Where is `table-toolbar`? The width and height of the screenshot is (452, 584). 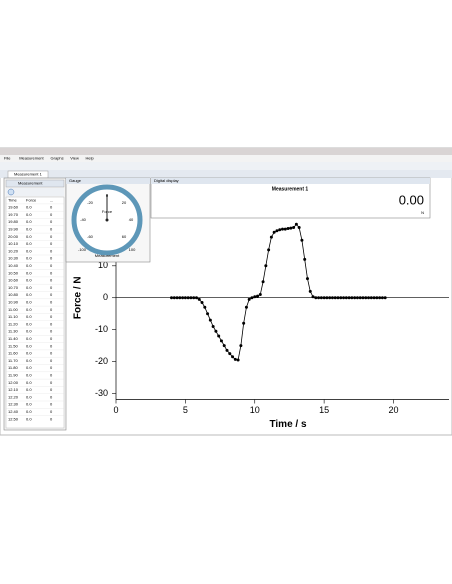 table-toolbar is located at coordinates (35, 192).